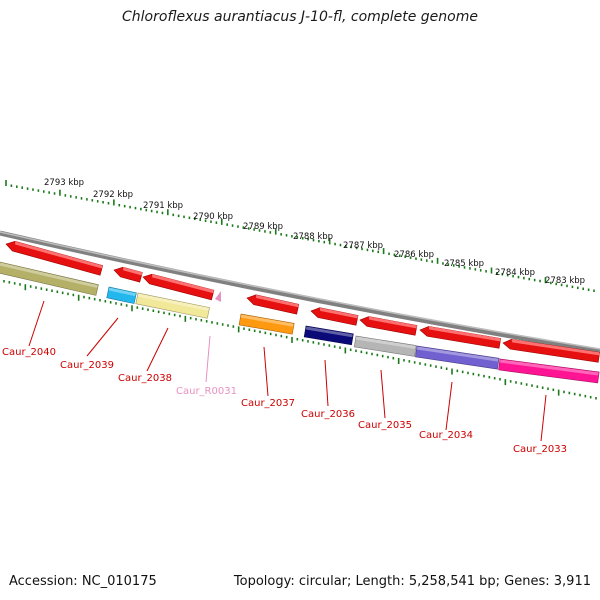  I want to click on scale-label: 2792 kbp, so click(113, 195).